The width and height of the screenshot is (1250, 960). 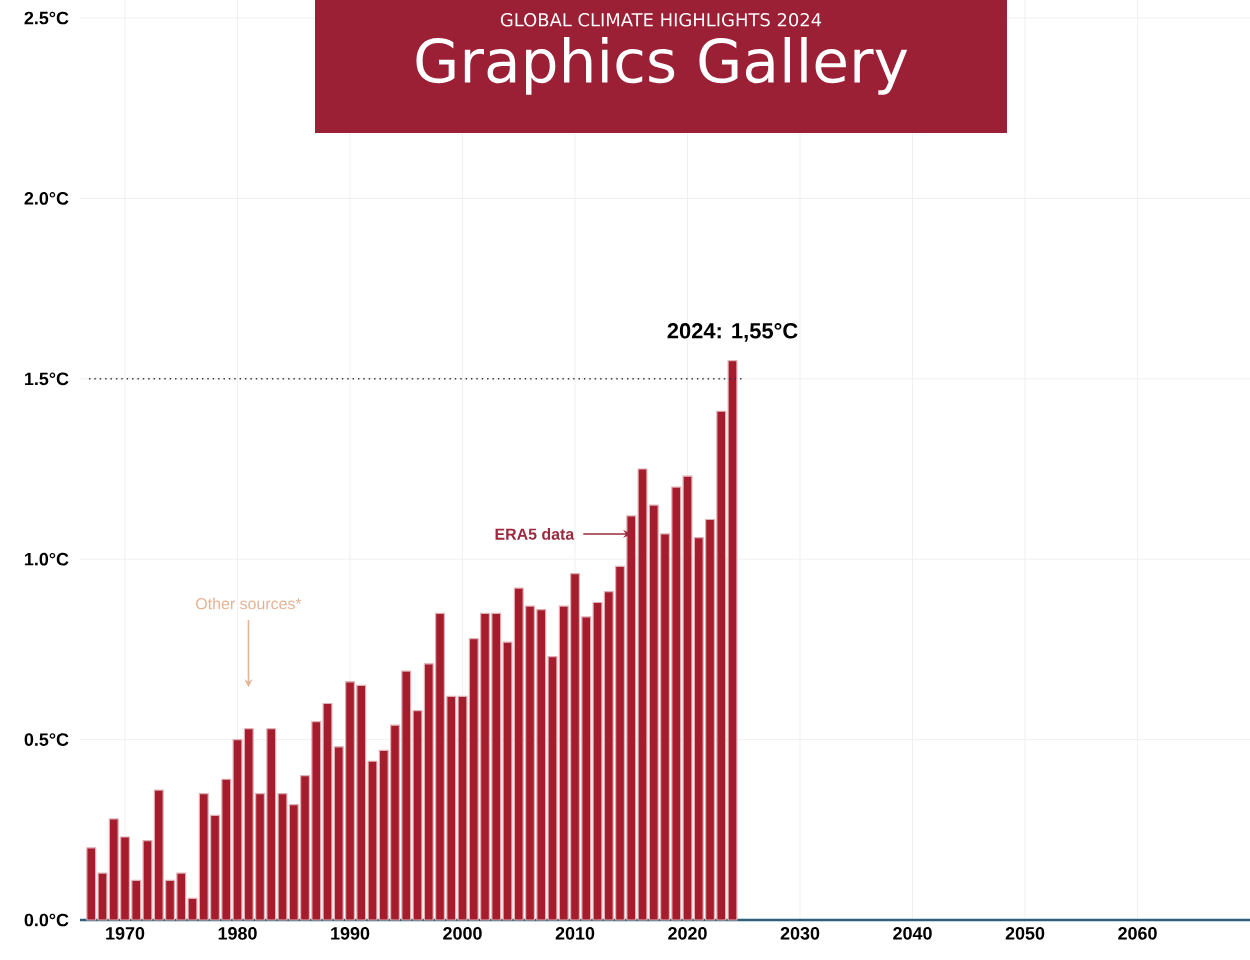 What do you see at coordinates (687, 933) in the screenshot?
I see `x-tick-label: 2020` at bounding box center [687, 933].